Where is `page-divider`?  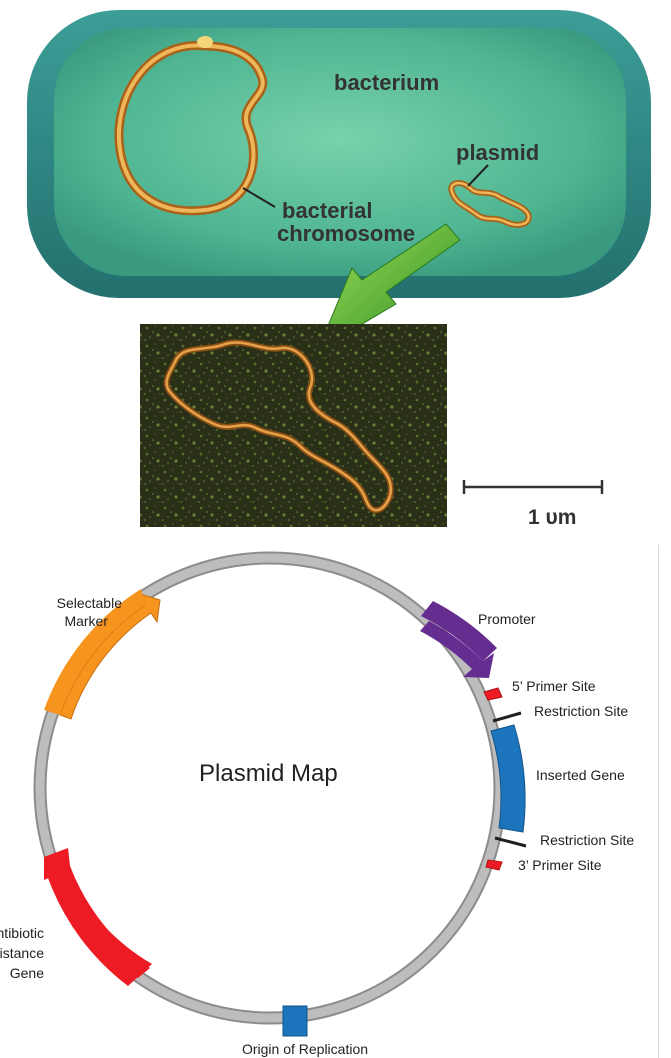 page-divider is located at coordinates (658, 801).